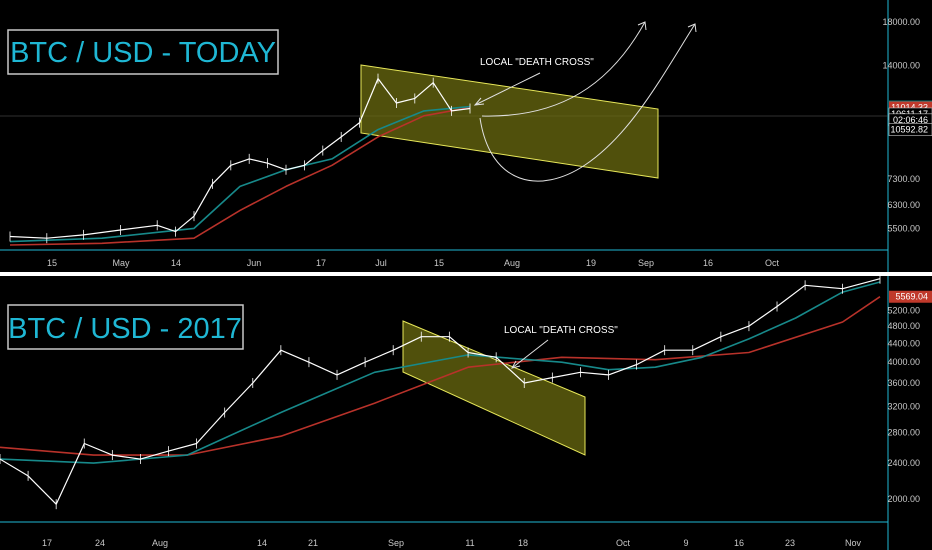 This screenshot has height=550, width=932. I want to click on top-x-tick-label: Jun, so click(254, 263).